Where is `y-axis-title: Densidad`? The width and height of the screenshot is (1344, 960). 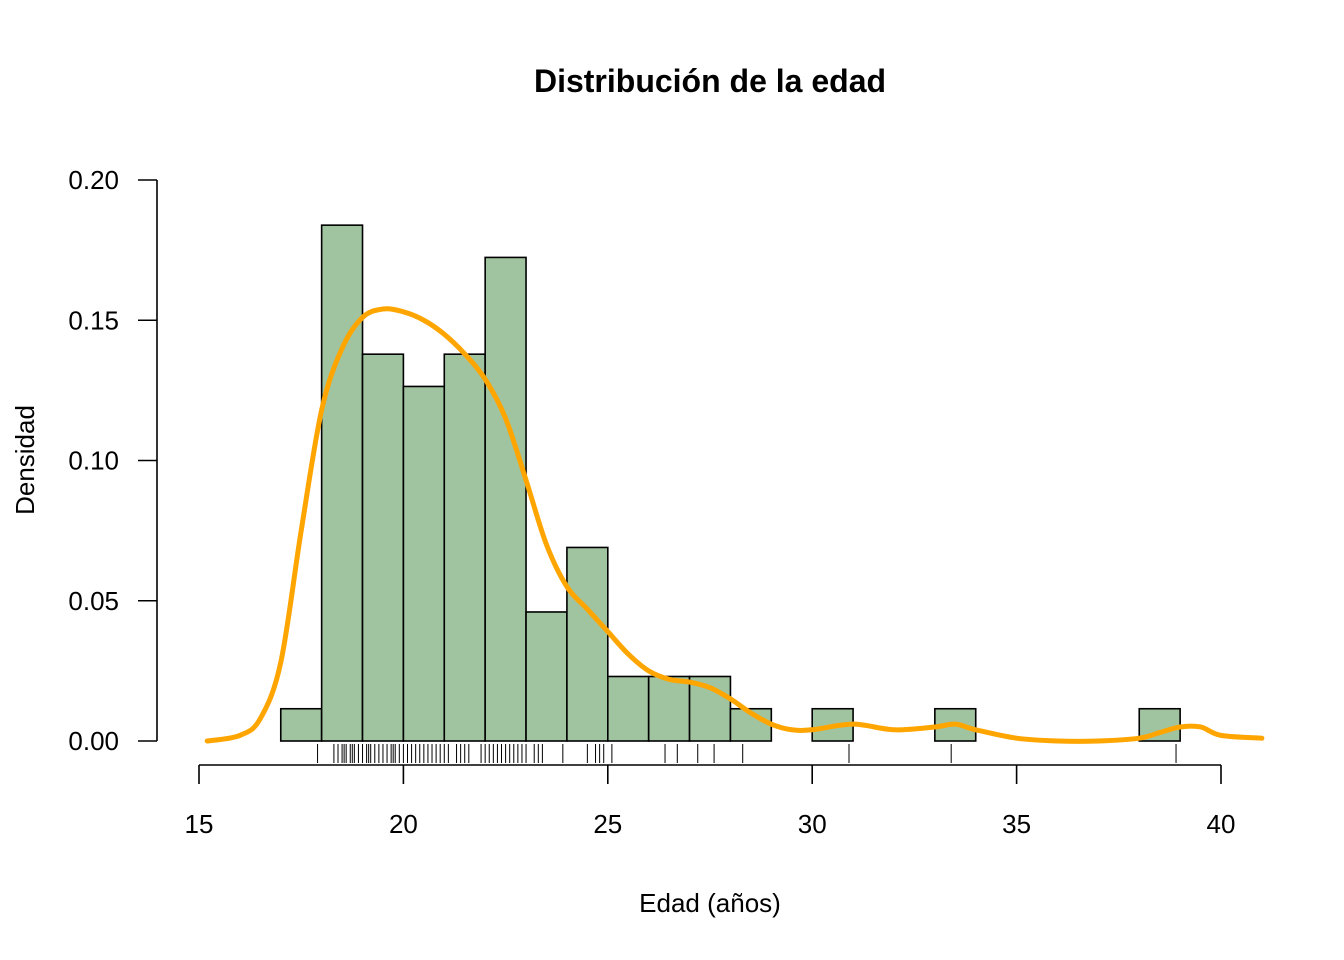
y-axis-title: Densidad is located at coordinates (25, 460).